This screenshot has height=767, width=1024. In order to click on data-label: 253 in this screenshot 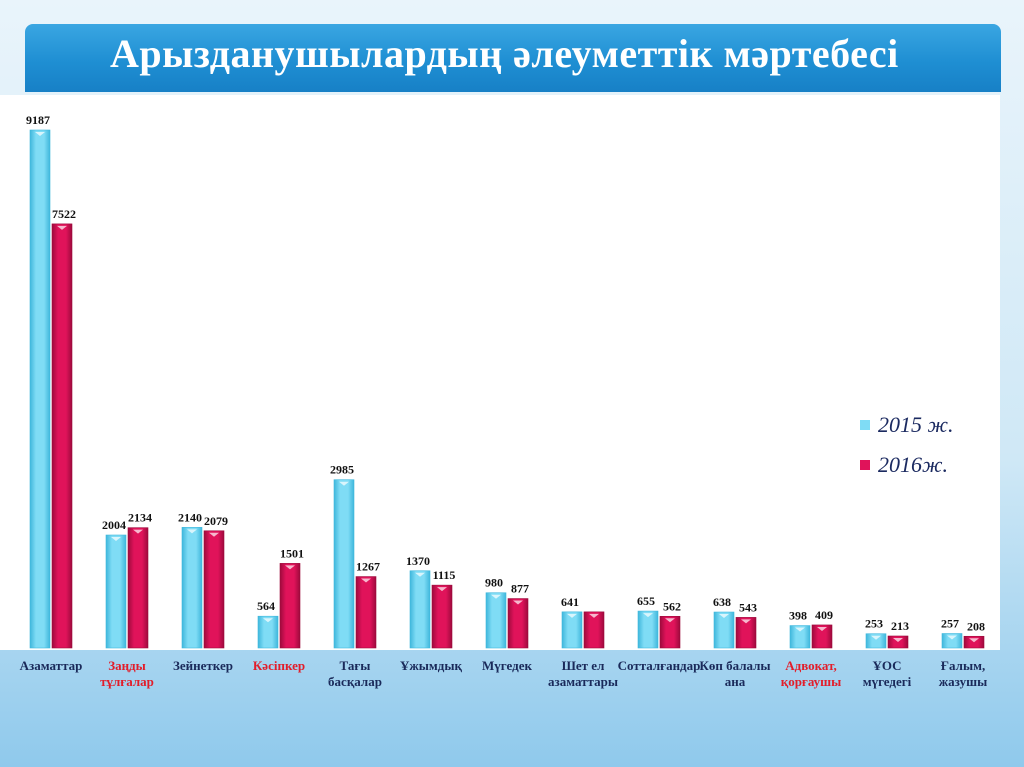, I will do `click(874, 624)`.